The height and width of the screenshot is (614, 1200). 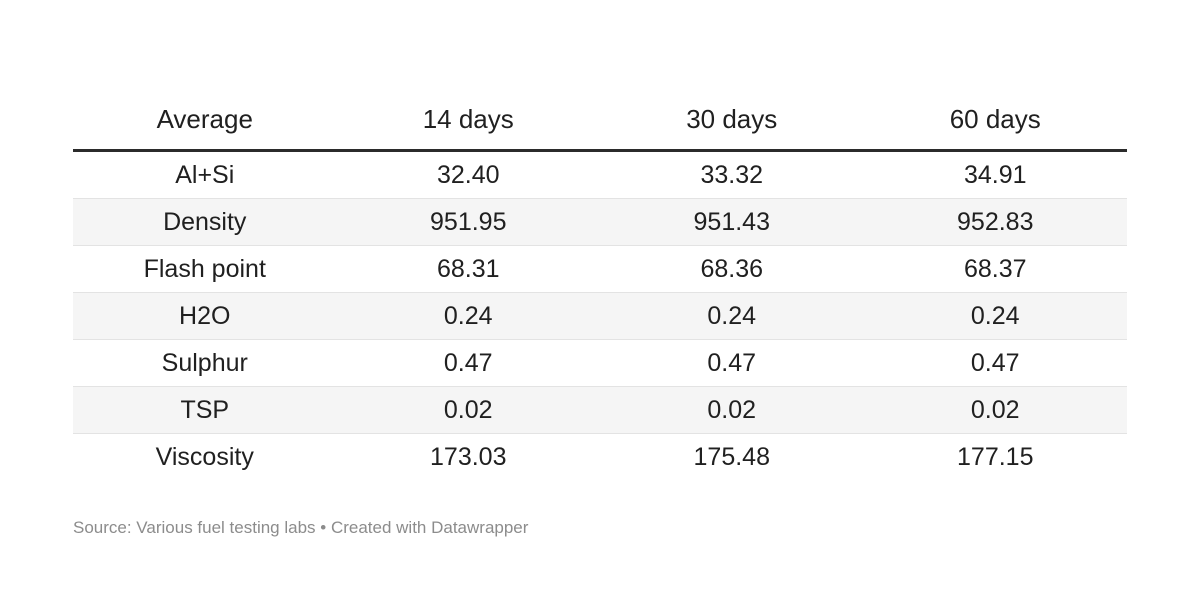 I want to click on cell-value: 952.83, so click(x=995, y=222).